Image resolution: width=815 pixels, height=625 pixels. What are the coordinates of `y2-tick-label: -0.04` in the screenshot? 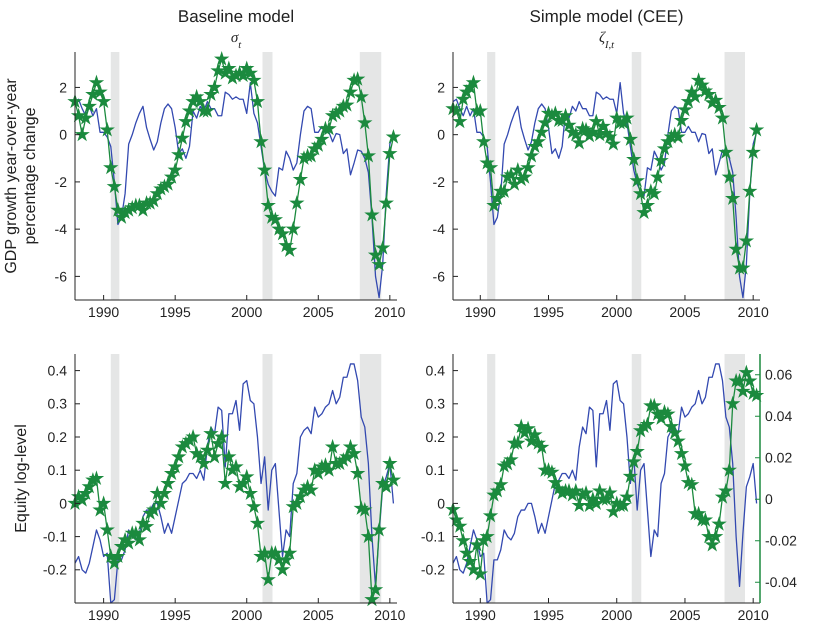 It's located at (781, 582).